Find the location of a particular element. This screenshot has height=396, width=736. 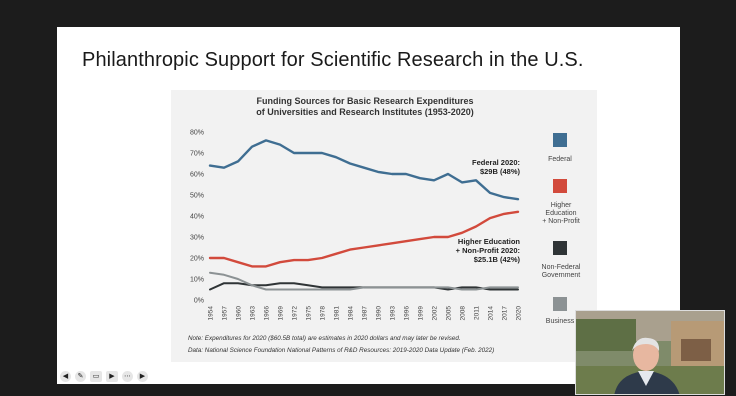

more-icon: ⋯ is located at coordinates (127, 376).